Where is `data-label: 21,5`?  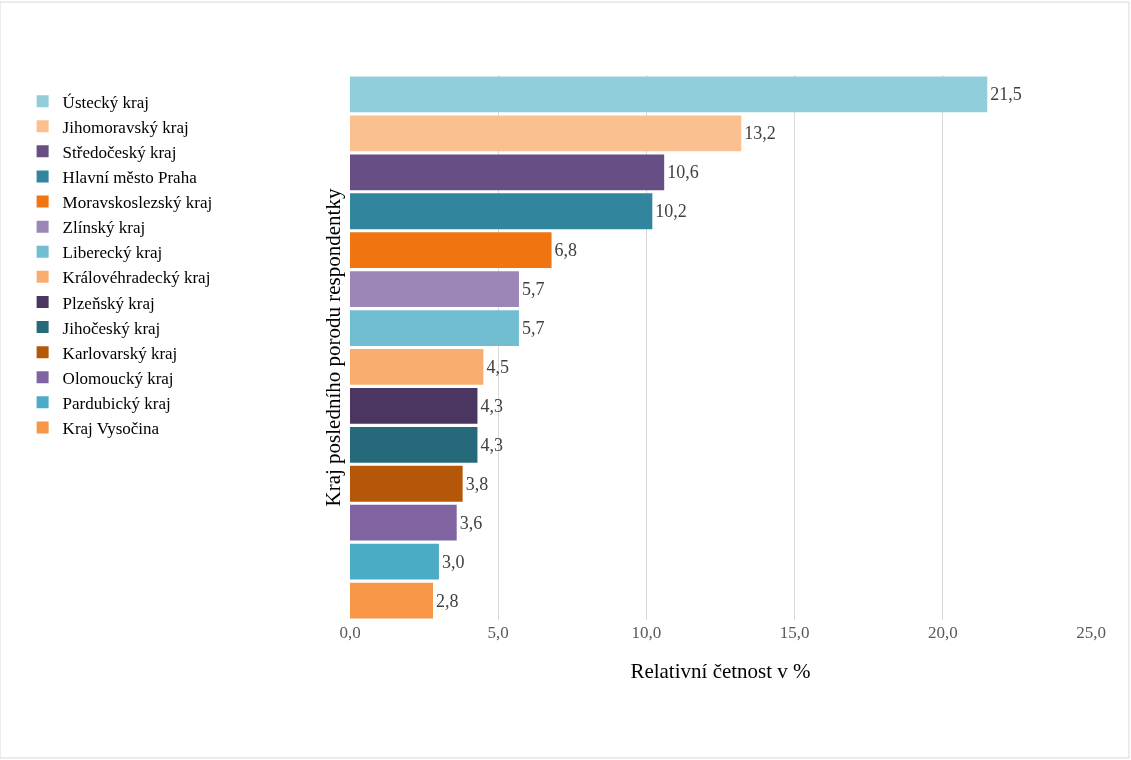 data-label: 21,5 is located at coordinates (1006, 94).